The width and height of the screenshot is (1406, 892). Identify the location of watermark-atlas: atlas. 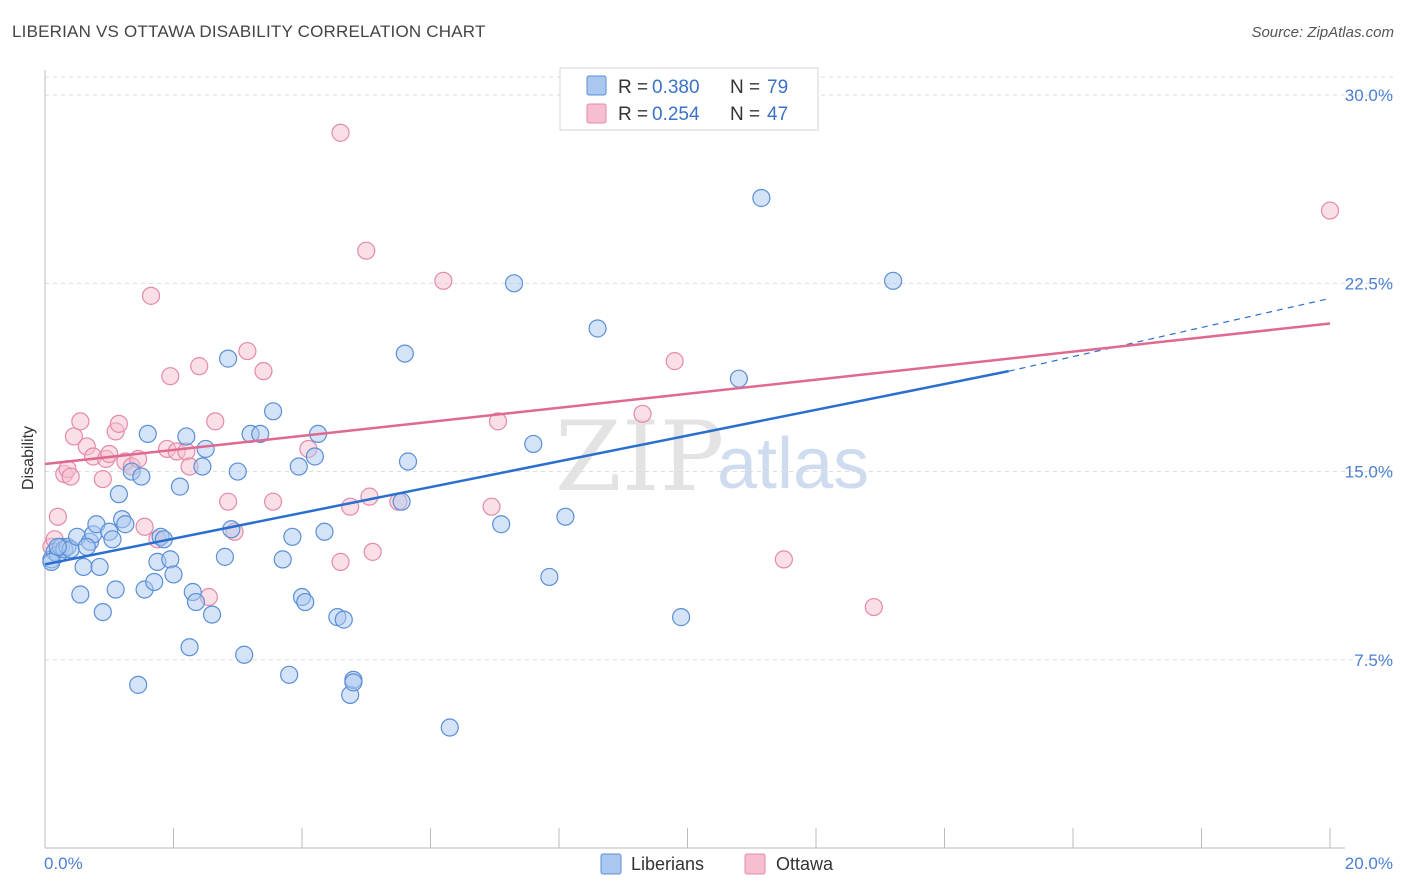
(793, 464).